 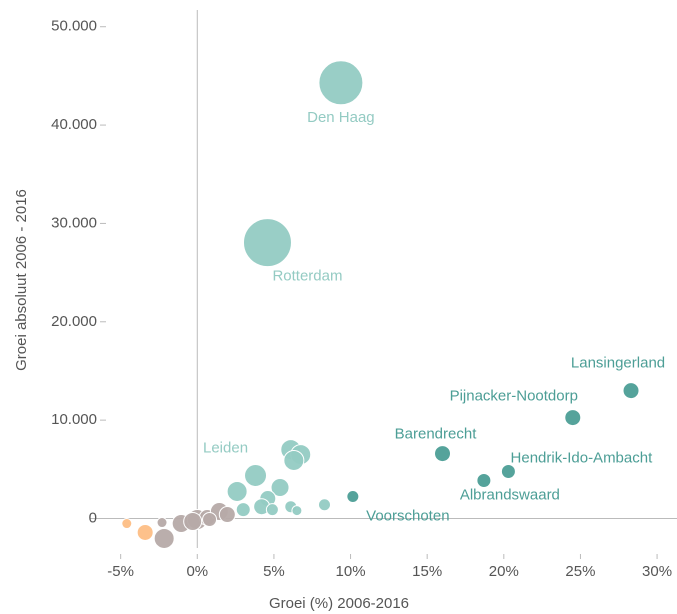 I want to click on point-label: Den Haag, so click(x=341, y=117).